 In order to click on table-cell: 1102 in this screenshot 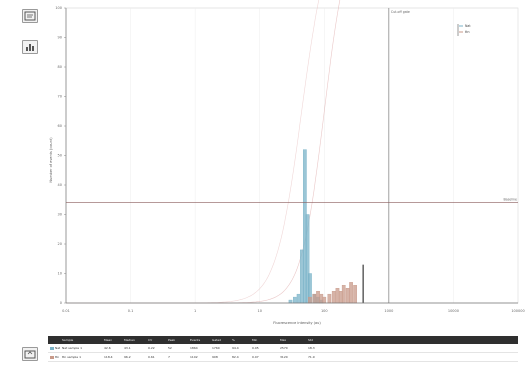, I will do `click(194, 357)`.